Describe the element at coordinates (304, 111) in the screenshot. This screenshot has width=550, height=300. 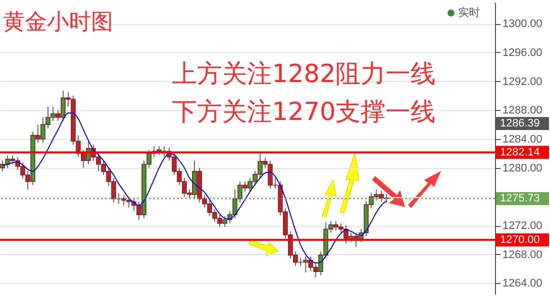
I see `annotation: 下方关注1270支撑一线` at that location.